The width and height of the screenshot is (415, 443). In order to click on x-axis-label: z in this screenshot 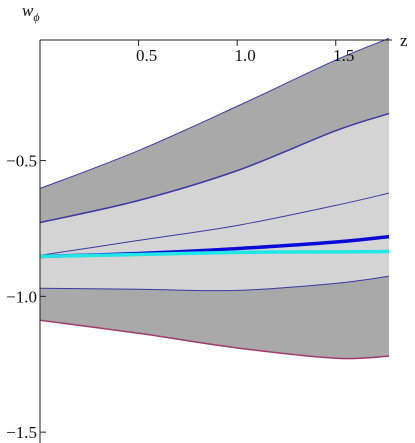, I will do `click(404, 40)`.